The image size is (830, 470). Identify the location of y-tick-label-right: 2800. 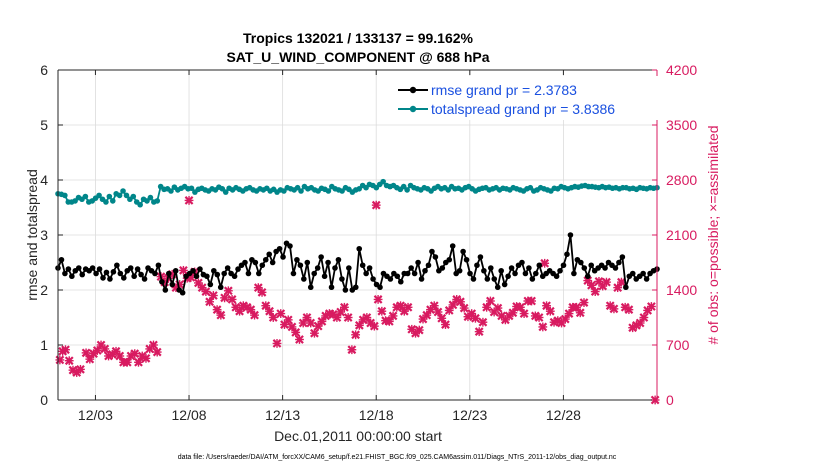
(681, 180).